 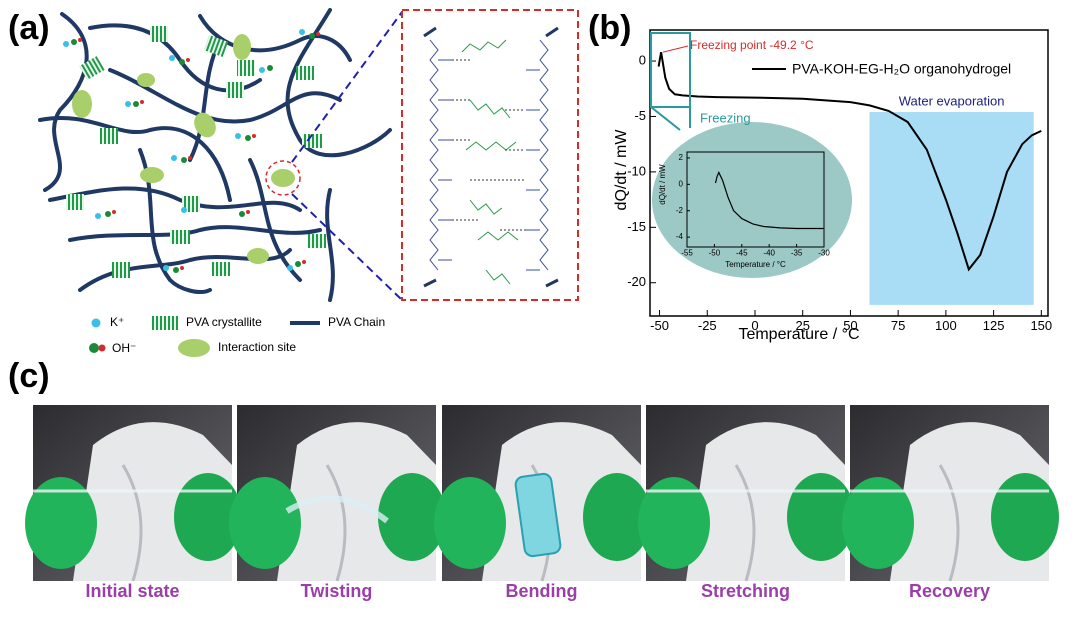 What do you see at coordinates (802, 325) in the screenshot?
I see `x-tick-label: 25` at bounding box center [802, 325].